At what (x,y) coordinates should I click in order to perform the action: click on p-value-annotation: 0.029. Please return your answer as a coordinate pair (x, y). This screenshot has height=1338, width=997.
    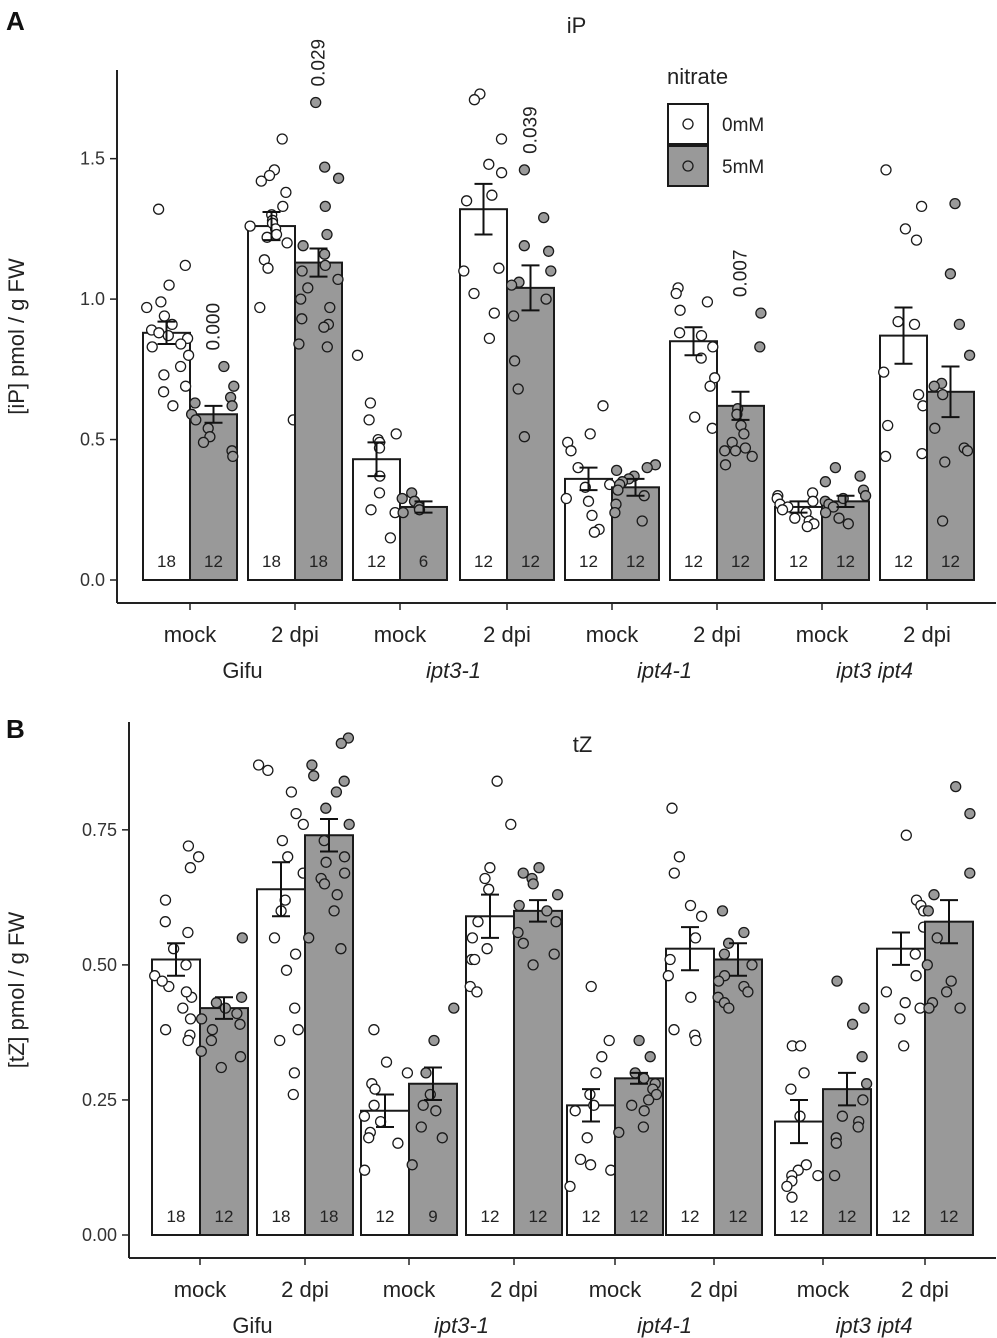
    Looking at the image, I should click on (319, 63).